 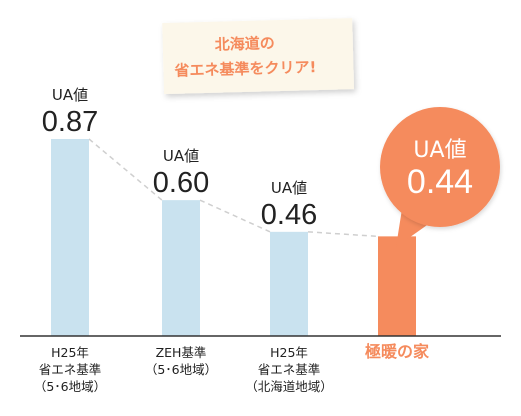 What do you see at coordinates (397, 286) in the screenshot?
I see `bar-highlight` at bounding box center [397, 286].